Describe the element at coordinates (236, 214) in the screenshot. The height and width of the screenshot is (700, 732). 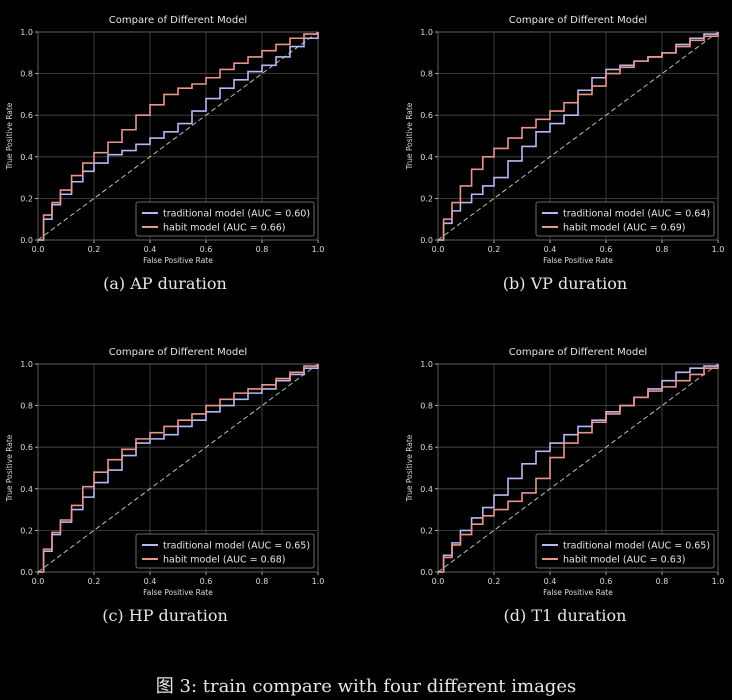
I see `legend-label: traditional model (AUC = 0.60)` at that location.